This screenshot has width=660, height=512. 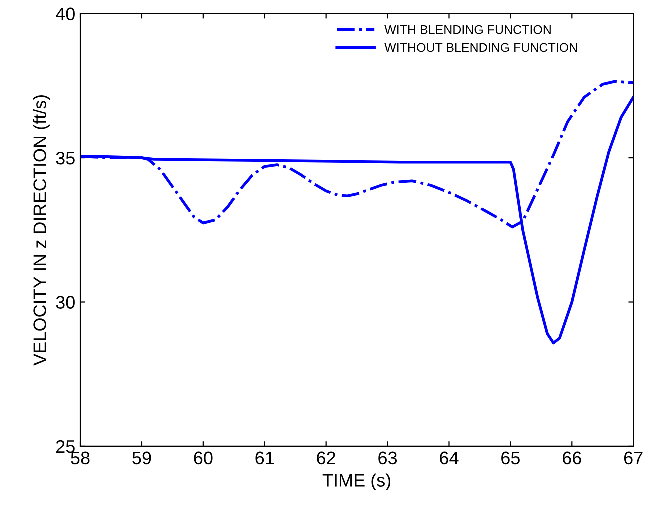 I want to click on x-tick-label: 67, so click(x=633, y=458).